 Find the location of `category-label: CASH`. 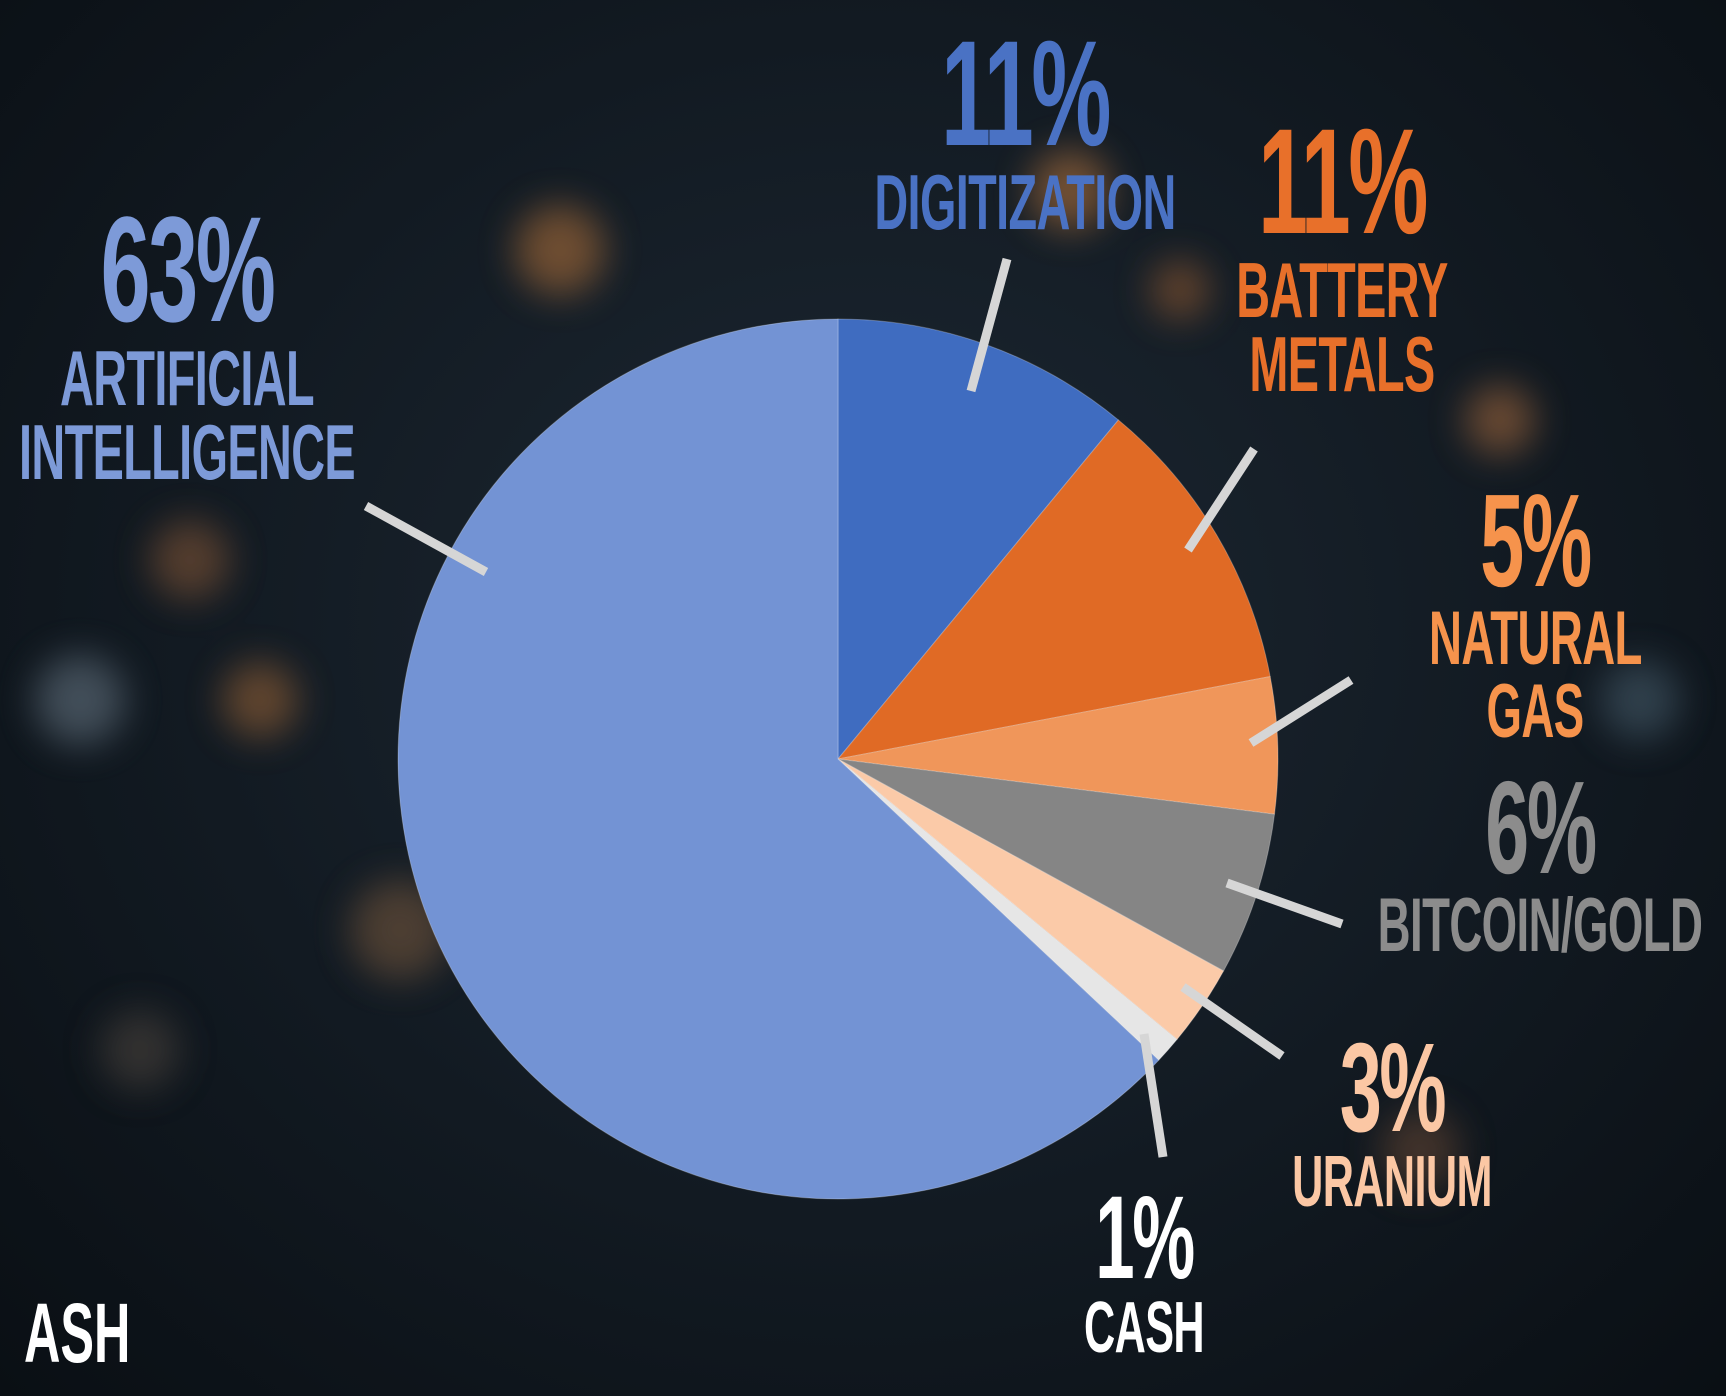

category-label: CASH is located at coordinates (1144, 1328).